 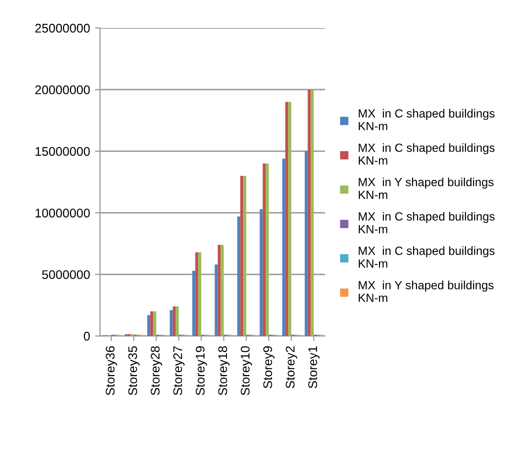 What do you see at coordinates (202, 371) in the screenshot?
I see `x-tick-label: Storey19` at bounding box center [202, 371].